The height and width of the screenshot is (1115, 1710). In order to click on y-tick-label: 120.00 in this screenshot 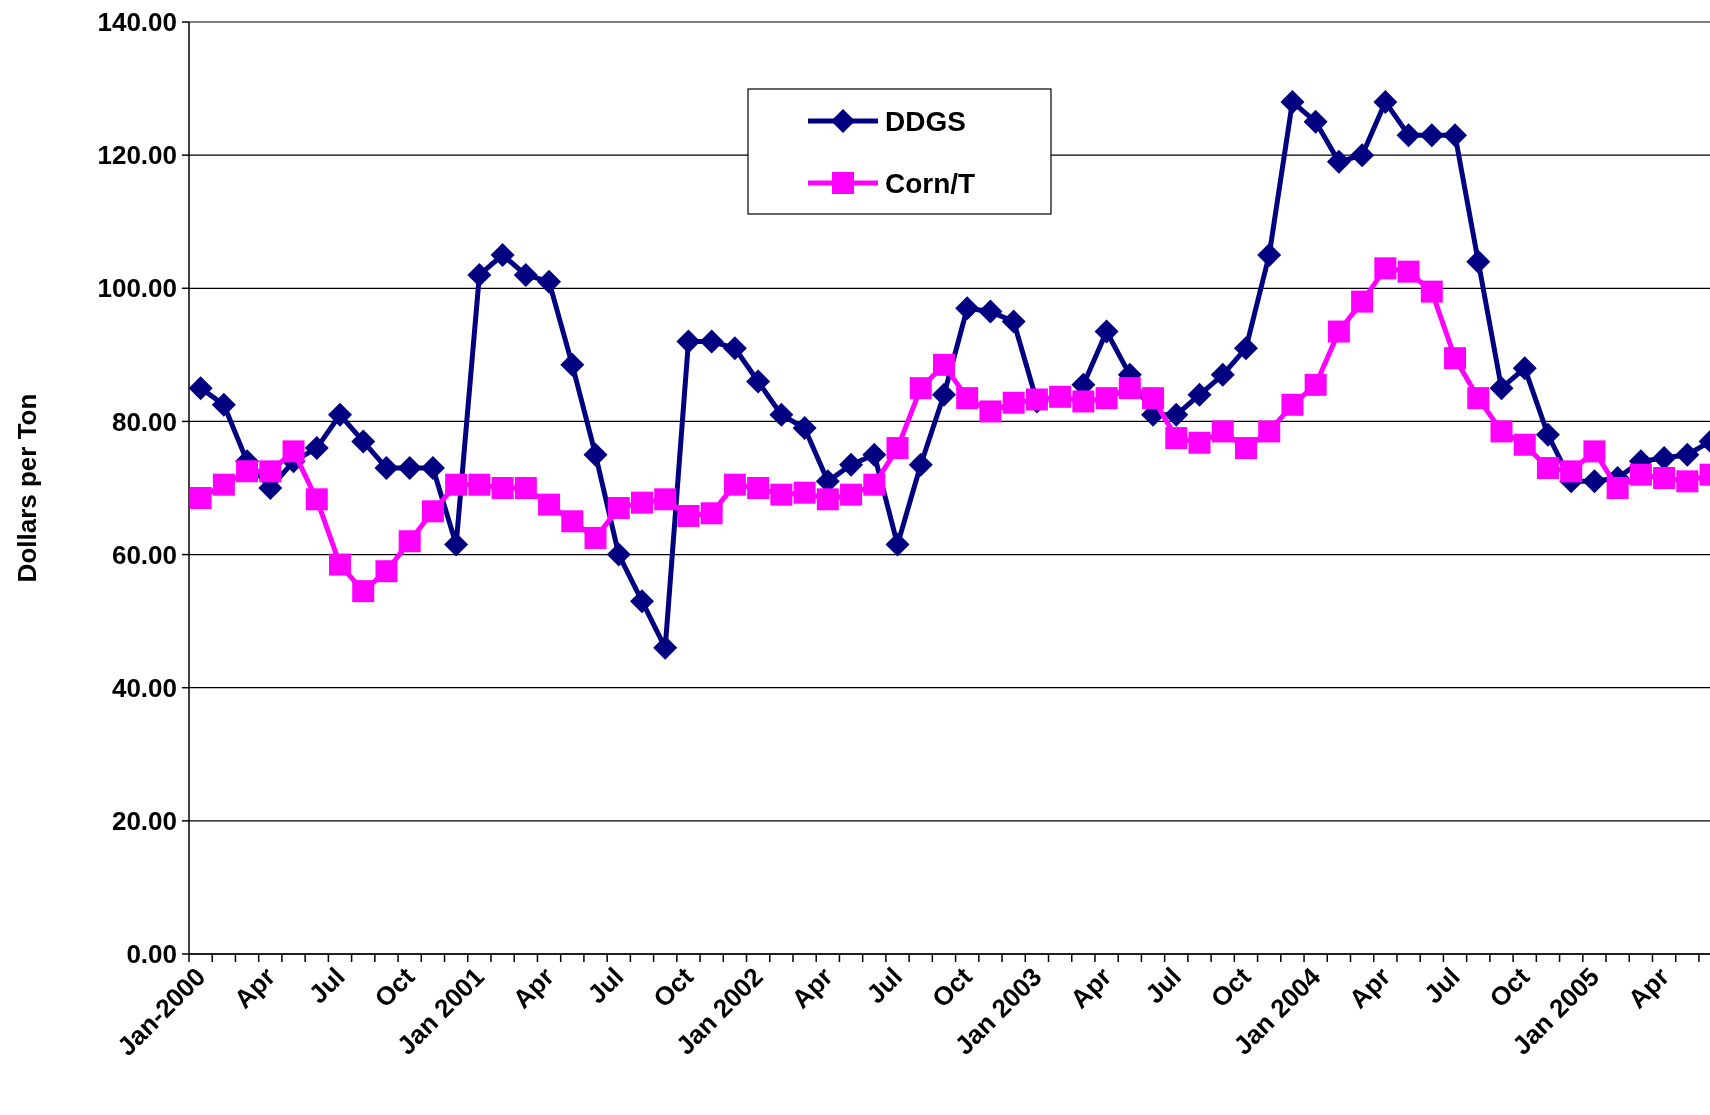, I will do `click(137, 155)`.